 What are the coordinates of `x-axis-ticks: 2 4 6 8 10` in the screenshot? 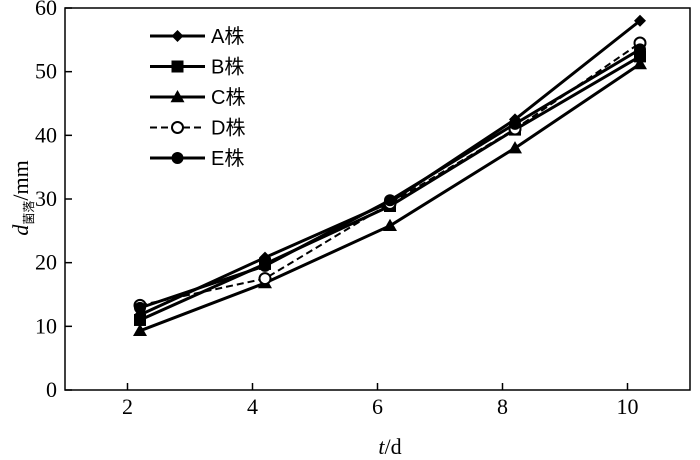 It's located at (380, 401).